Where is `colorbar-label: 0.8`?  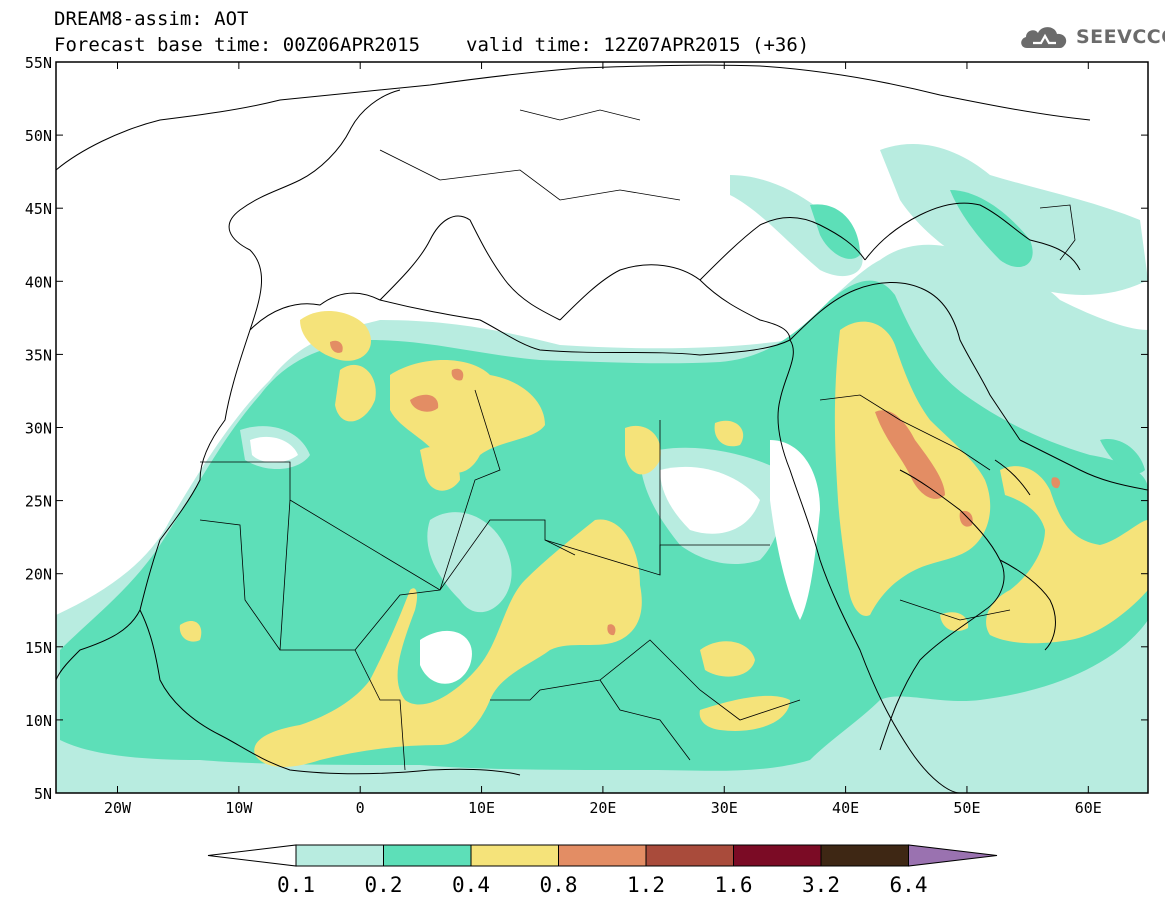
colorbar-label: 0.8 is located at coordinates (559, 885).